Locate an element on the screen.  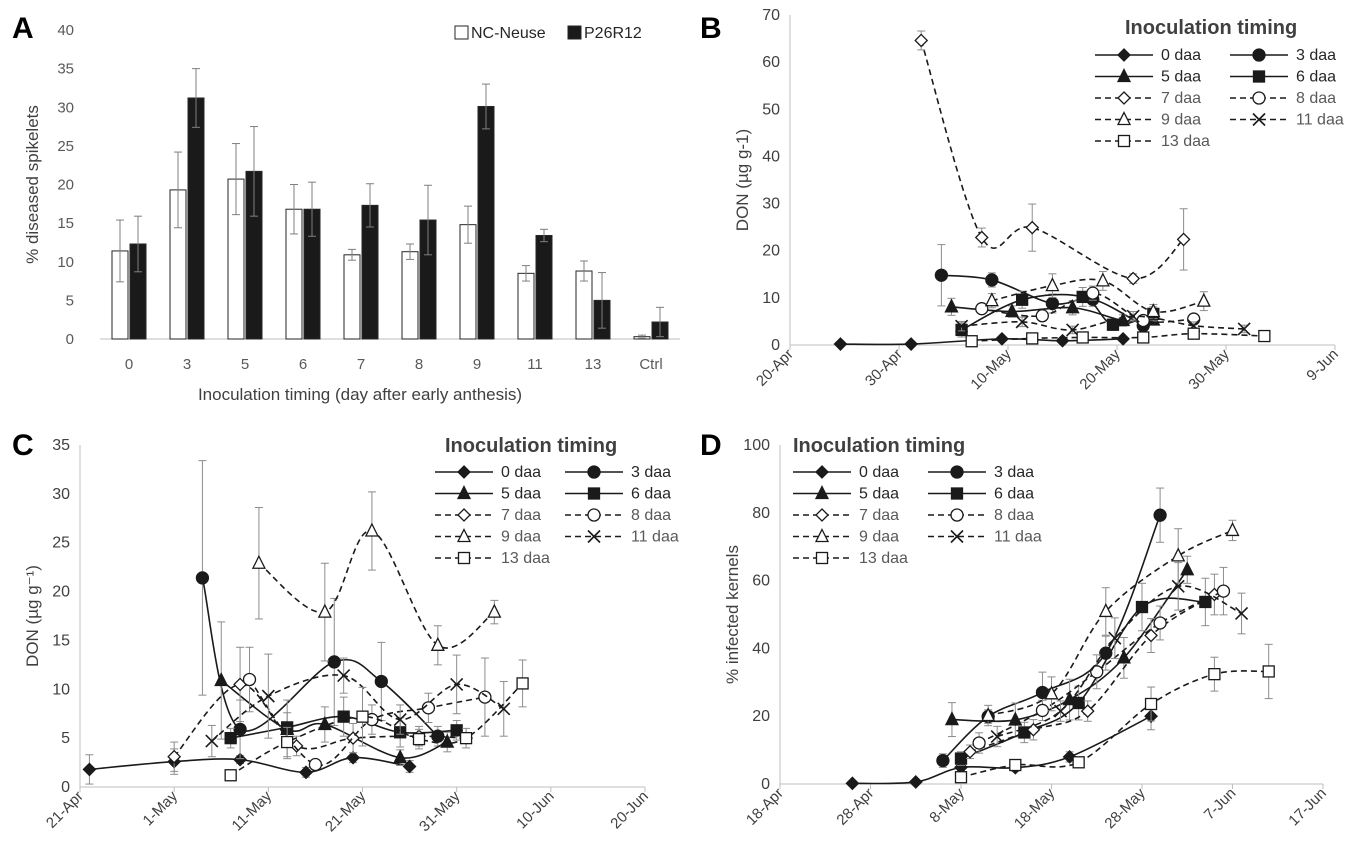
x-tick-label: 10-Jun is located at coordinates (535, 810).